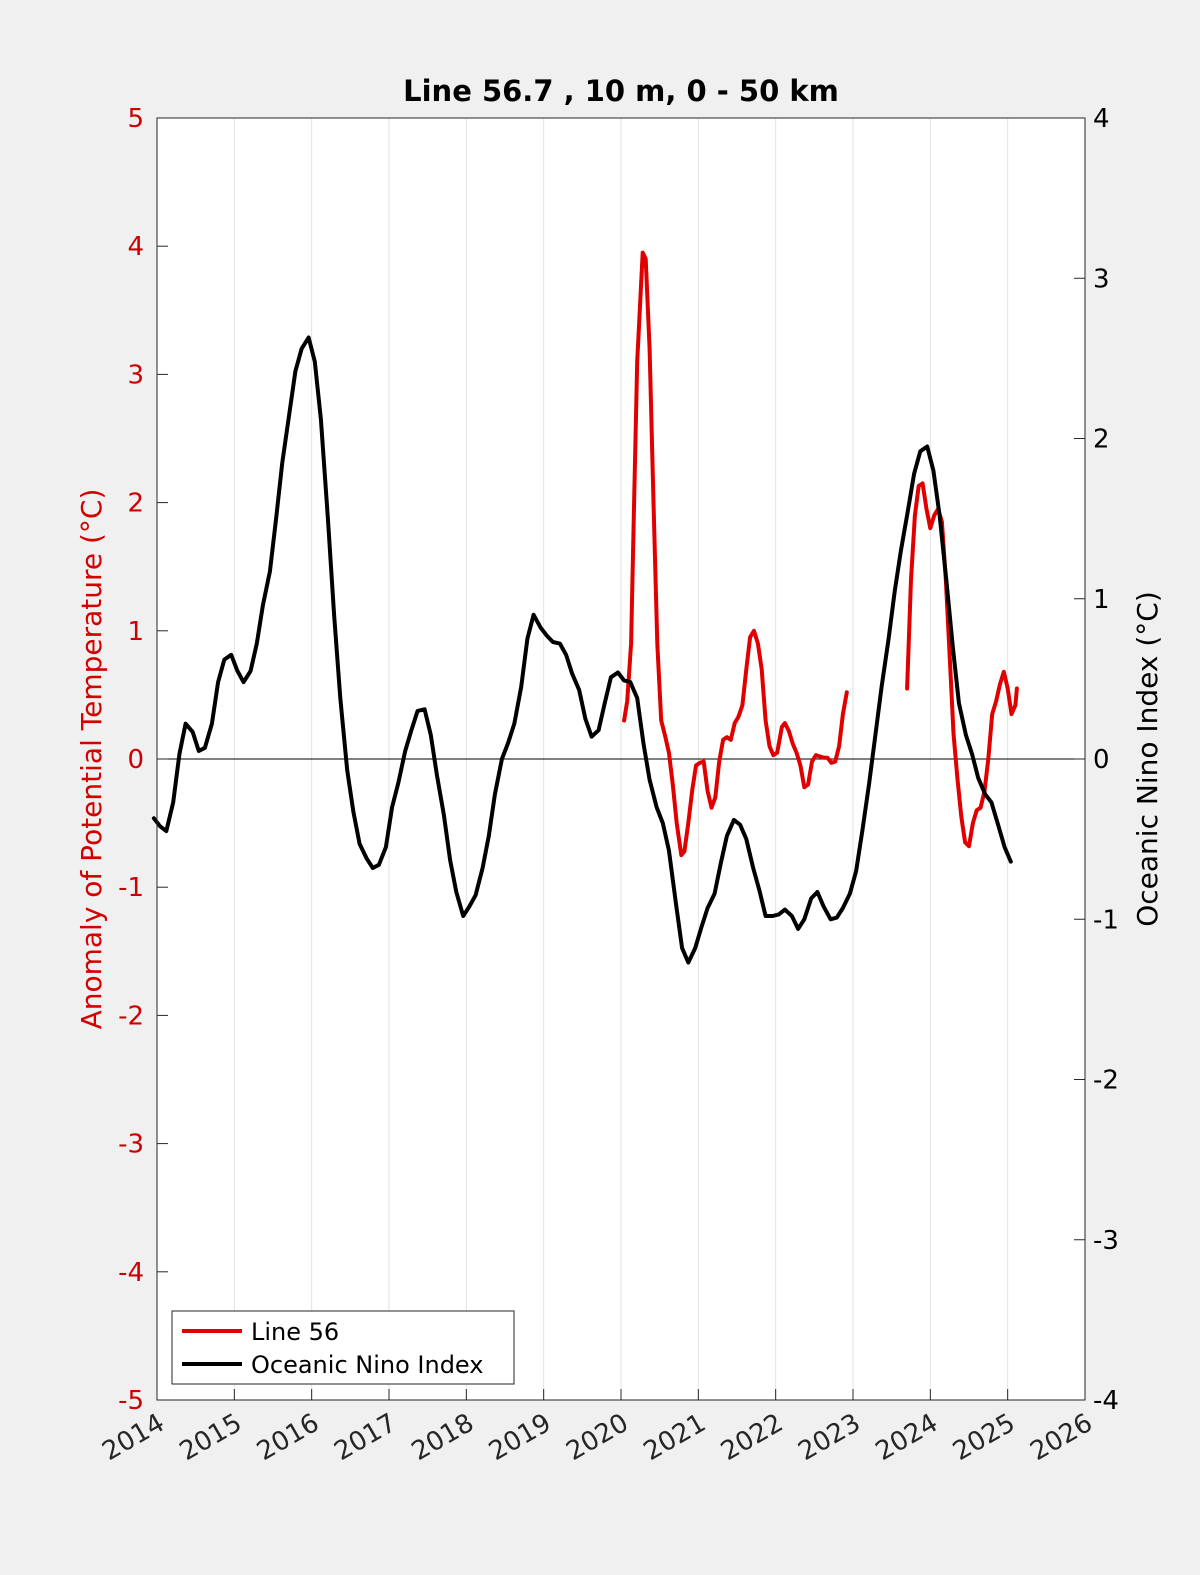  What do you see at coordinates (135, 119) in the screenshot?
I see `y-left-tick-label: 5` at bounding box center [135, 119].